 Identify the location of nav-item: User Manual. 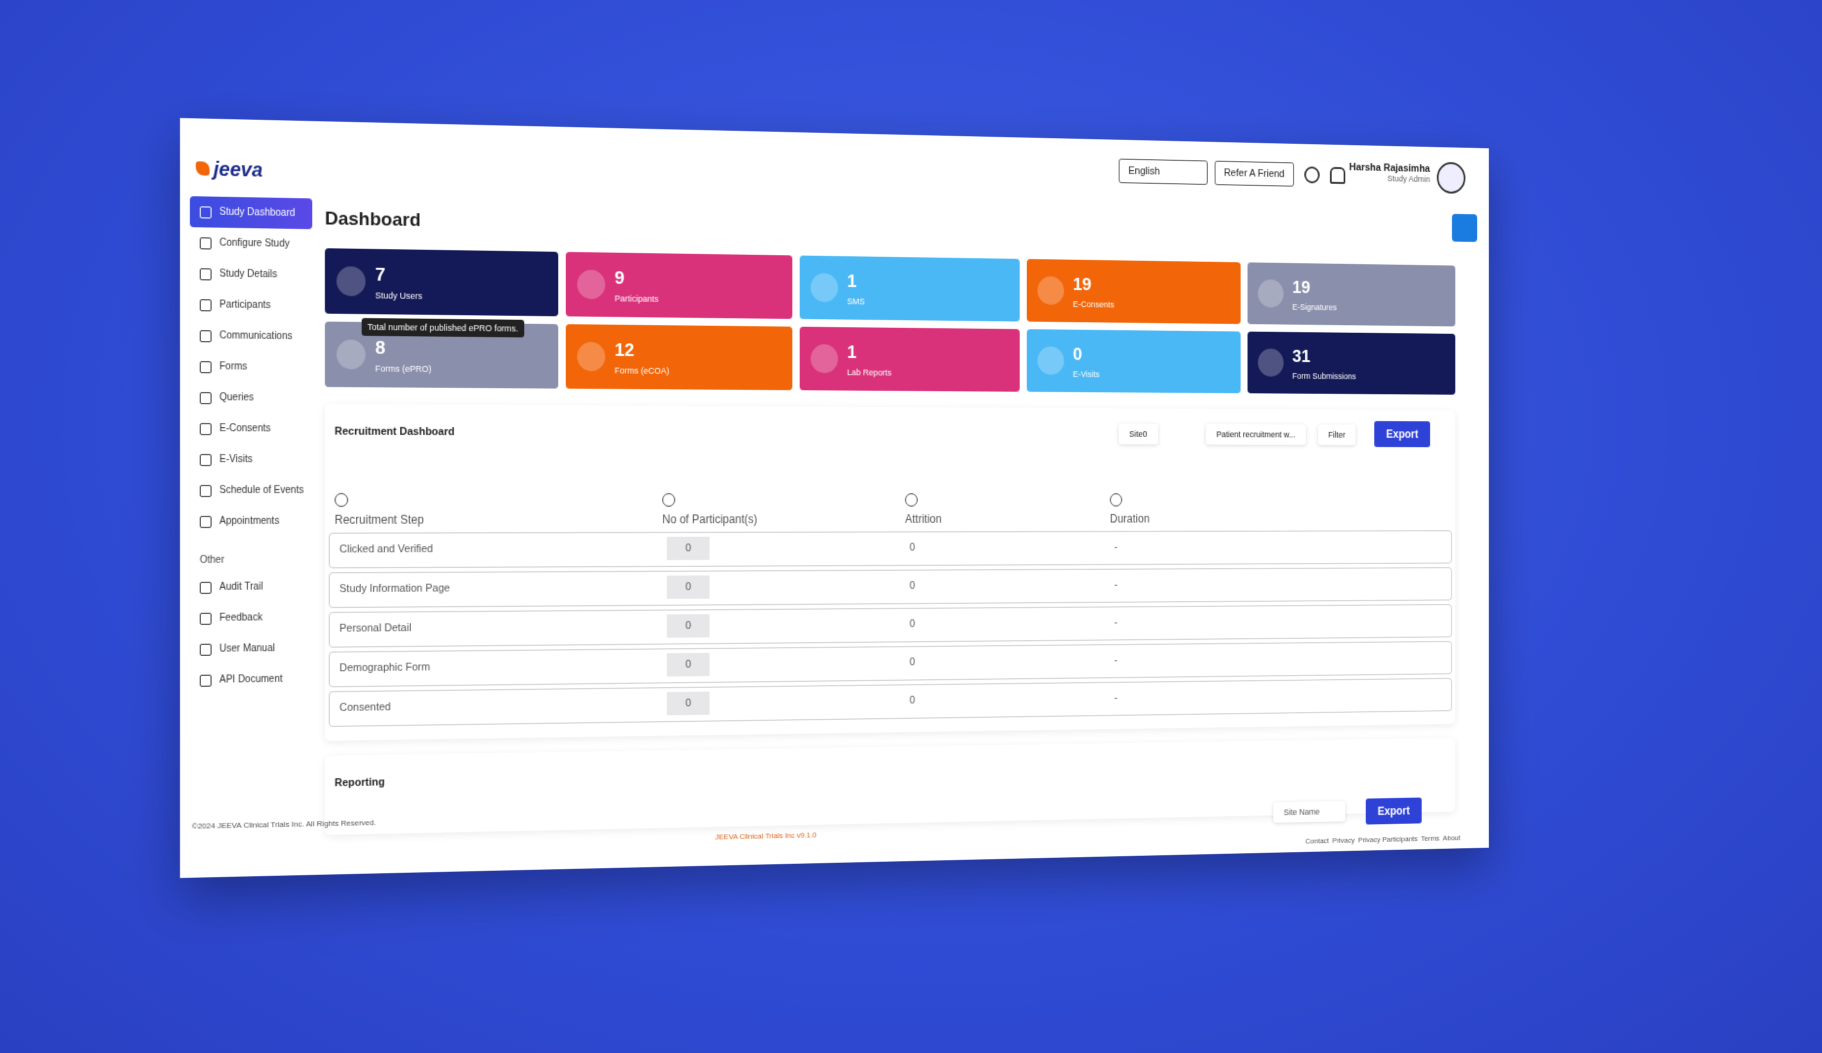
(251, 649).